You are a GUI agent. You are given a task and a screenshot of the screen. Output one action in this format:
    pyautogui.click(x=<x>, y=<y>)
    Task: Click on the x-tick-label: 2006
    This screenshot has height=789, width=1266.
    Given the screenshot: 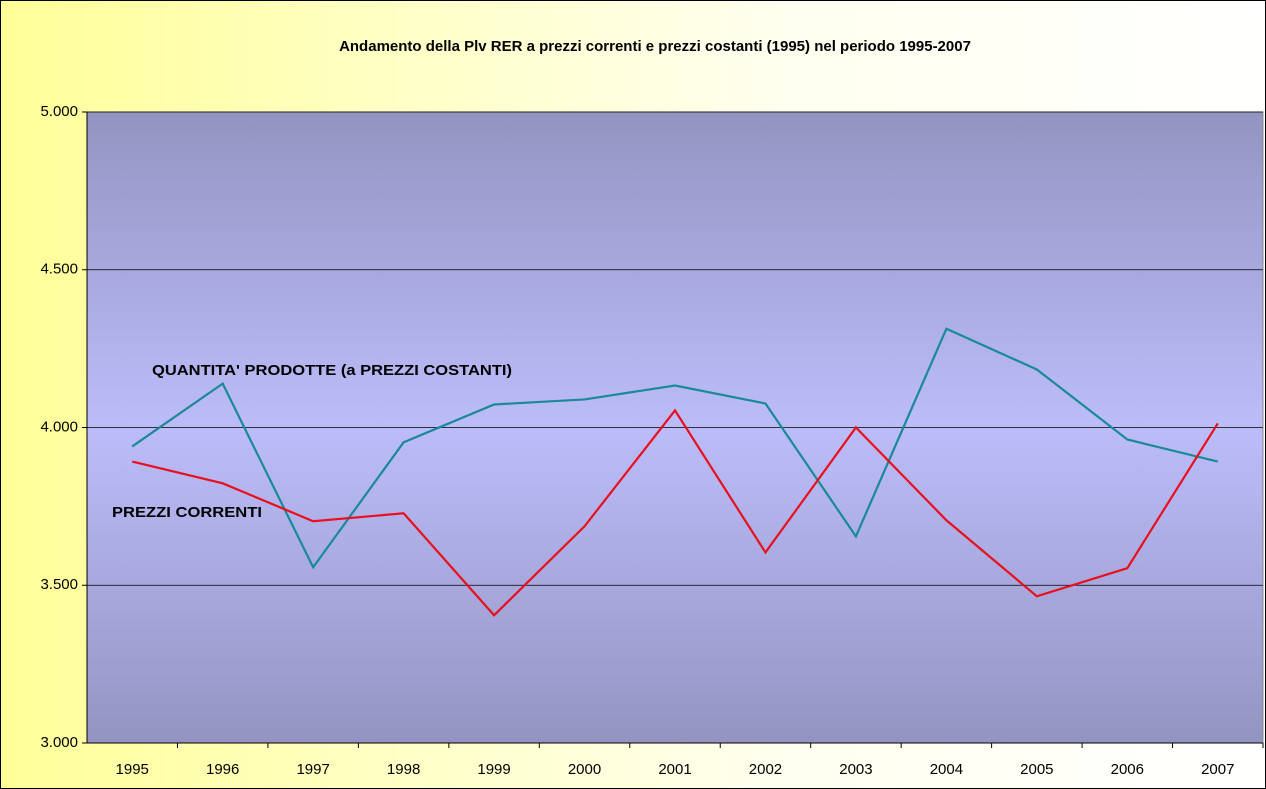 What is the action you would take?
    pyautogui.click(x=1127, y=769)
    